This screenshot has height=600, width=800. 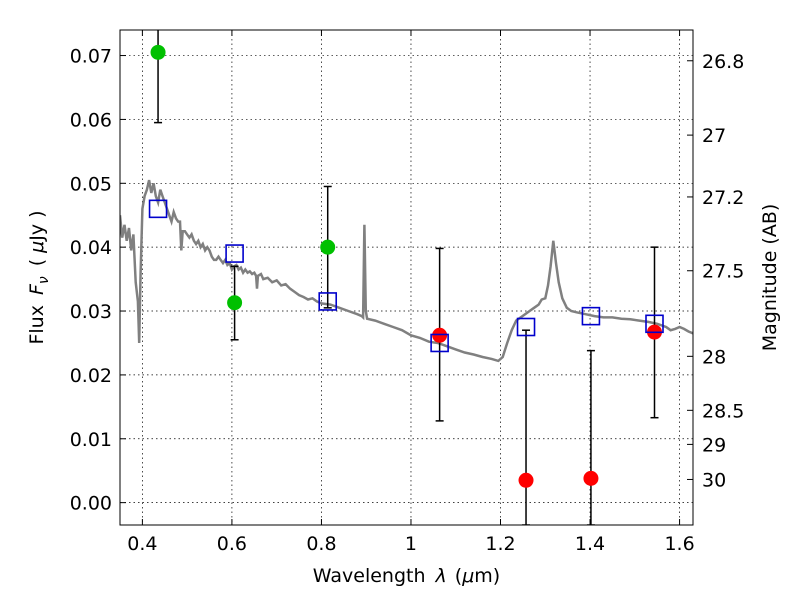 What do you see at coordinates (321, 544) in the screenshot?
I see `x-tick-label: 0.8` at bounding box center [321, 544].